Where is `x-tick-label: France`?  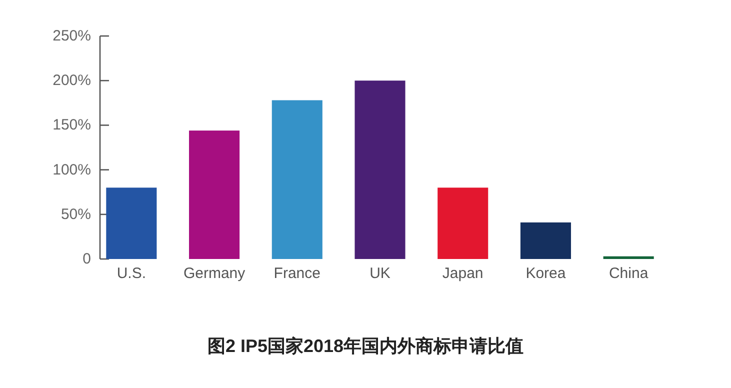 x-tick-label: France is located at coordinates (297, 273).